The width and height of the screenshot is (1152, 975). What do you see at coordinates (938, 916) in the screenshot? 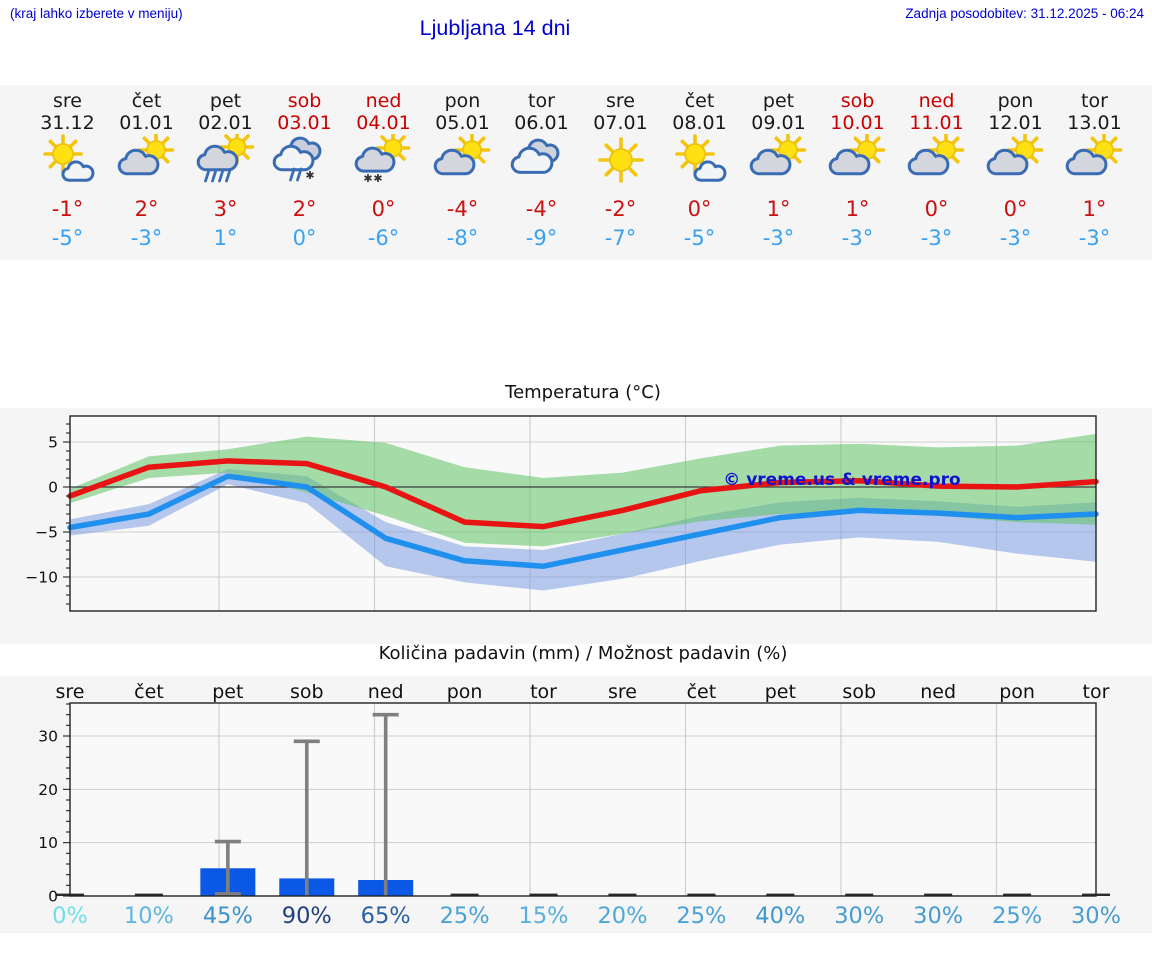
I see `precip-prob-label: 30%` at bounding box center [938, 916].